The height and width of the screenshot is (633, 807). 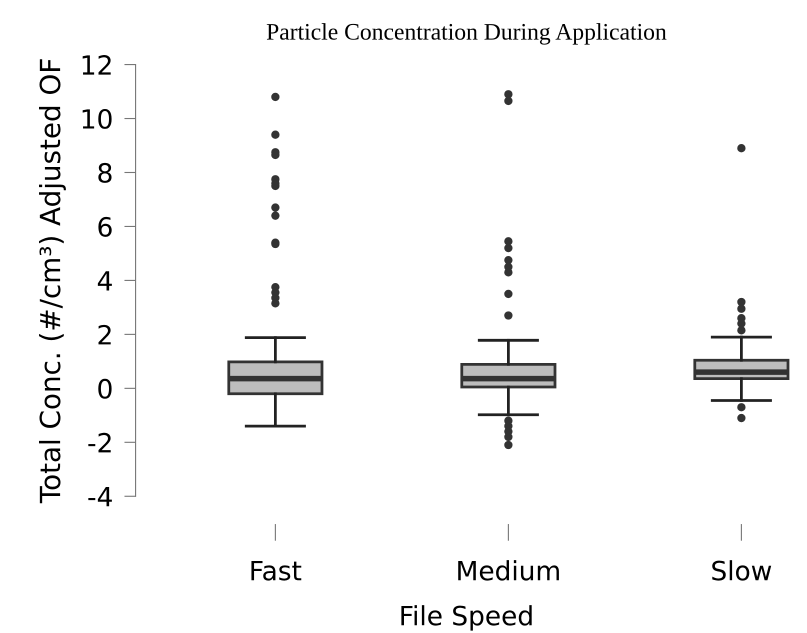 What do you see at coordinates (105, 172) in the screenshot?
I see `y-tick-label: 8` at bounding box center [105, 172].